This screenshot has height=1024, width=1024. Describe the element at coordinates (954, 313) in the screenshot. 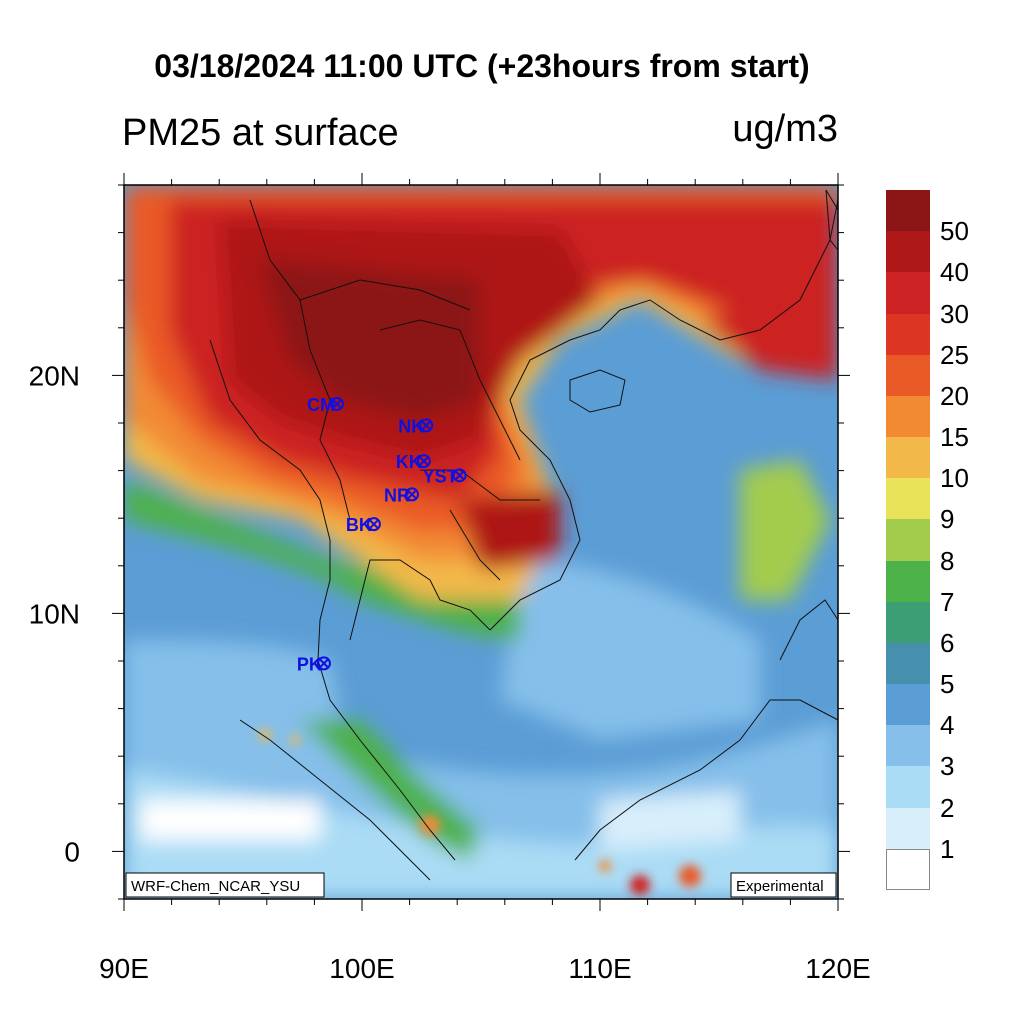

I see `colorbar-label: 30` at that location.